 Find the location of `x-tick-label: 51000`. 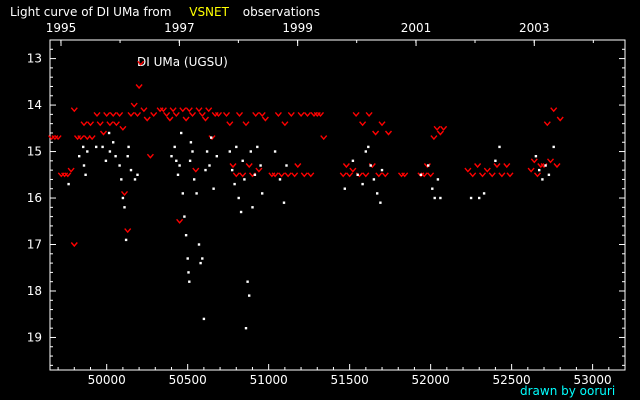

x-tick-label: 51000 is located at coordinates (269, 380).